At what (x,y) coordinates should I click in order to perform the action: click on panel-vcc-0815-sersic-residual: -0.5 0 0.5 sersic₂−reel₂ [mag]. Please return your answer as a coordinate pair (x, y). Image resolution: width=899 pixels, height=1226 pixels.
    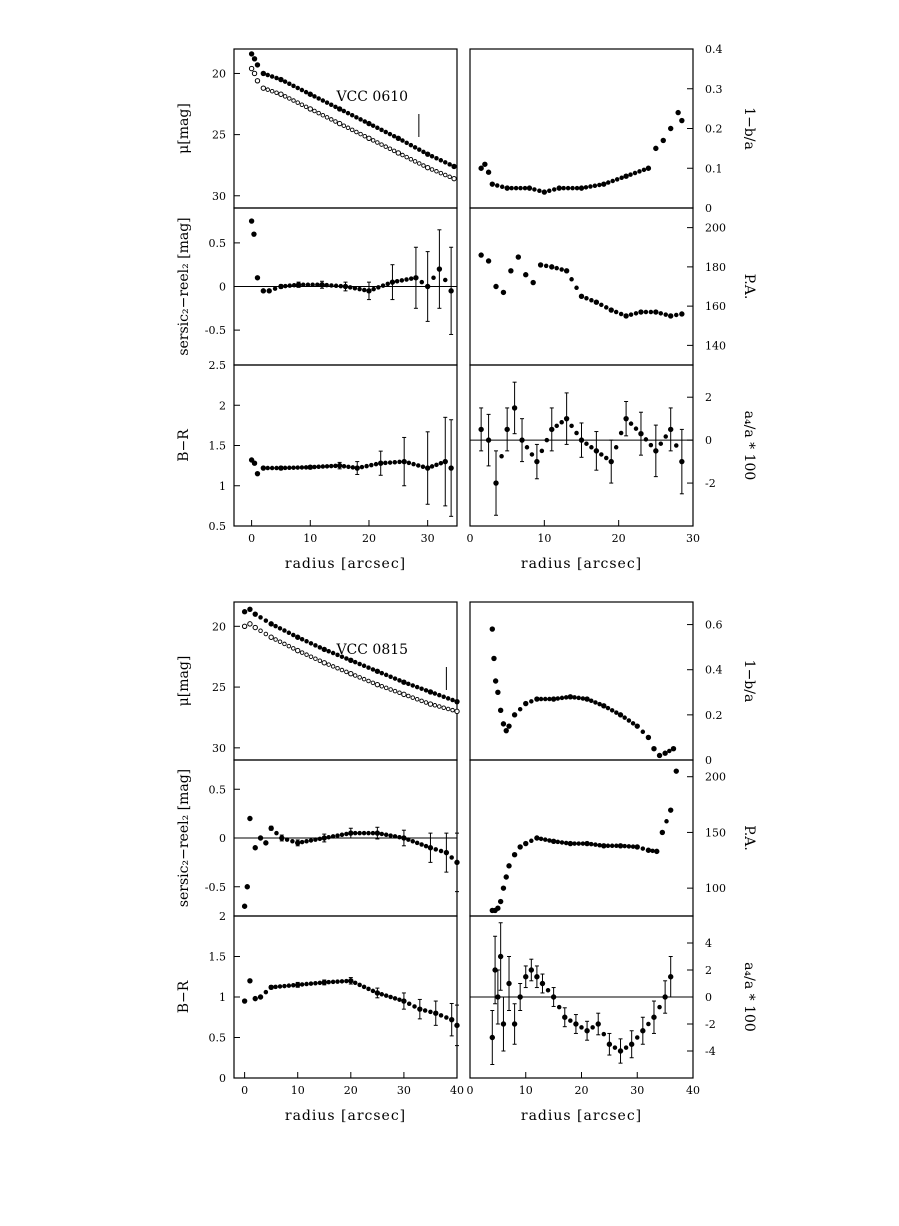
    Looking at the image, I should click on (318, 838).